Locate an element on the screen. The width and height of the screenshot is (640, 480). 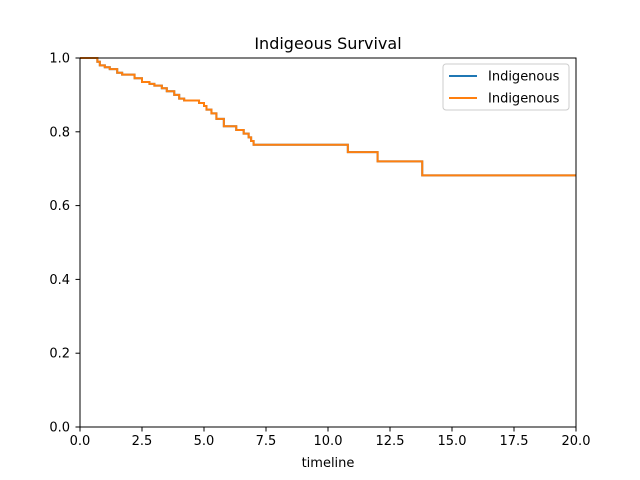
legend-label-1: Indigenous is located at coordinates (524, 77).